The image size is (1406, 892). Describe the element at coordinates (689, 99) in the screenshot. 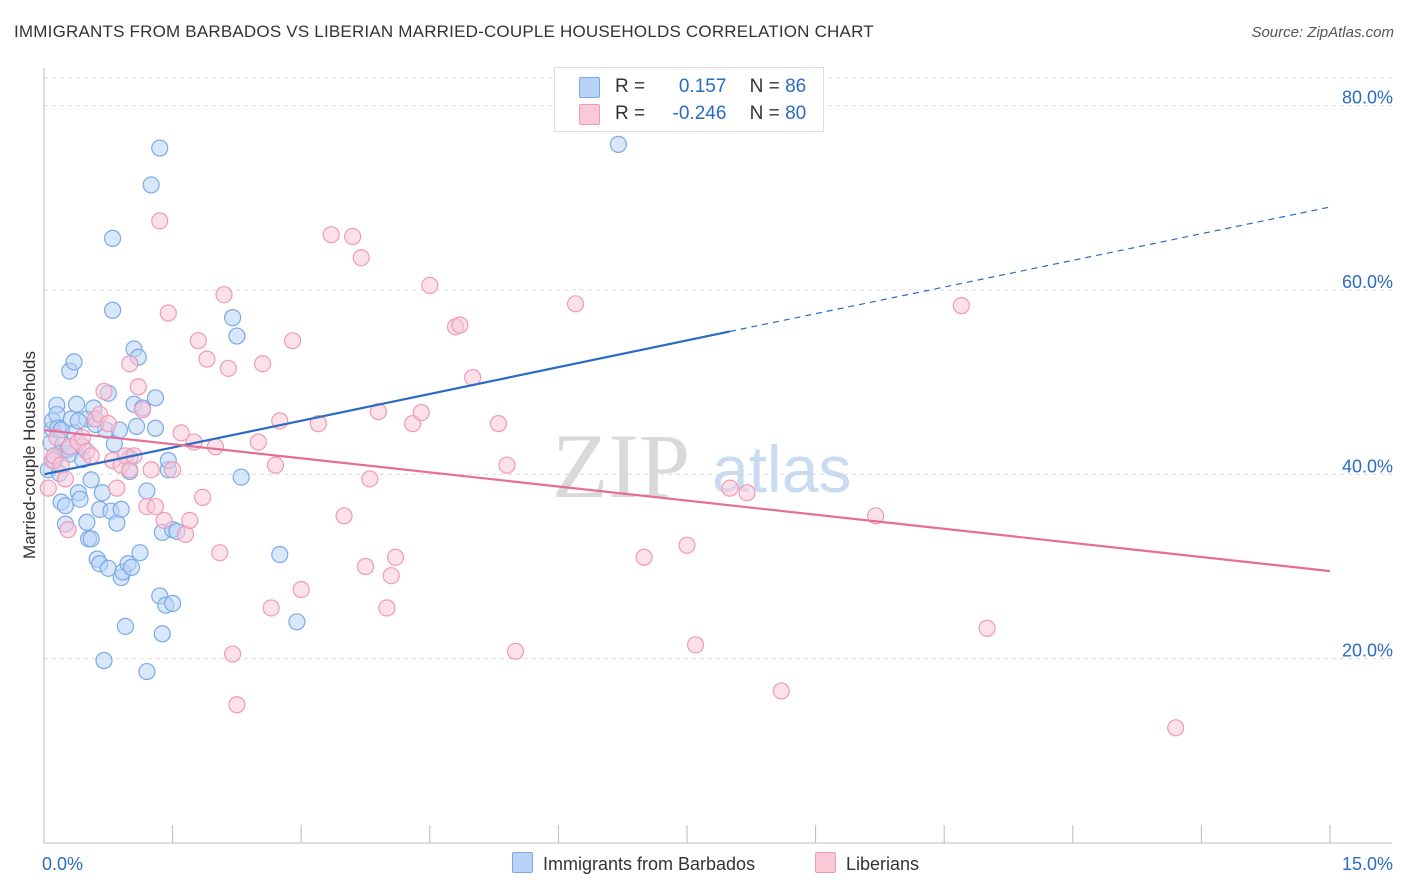

I see `stats-legend: R = 0.157 N = 86 R = -0.246 N = 80` at that location.